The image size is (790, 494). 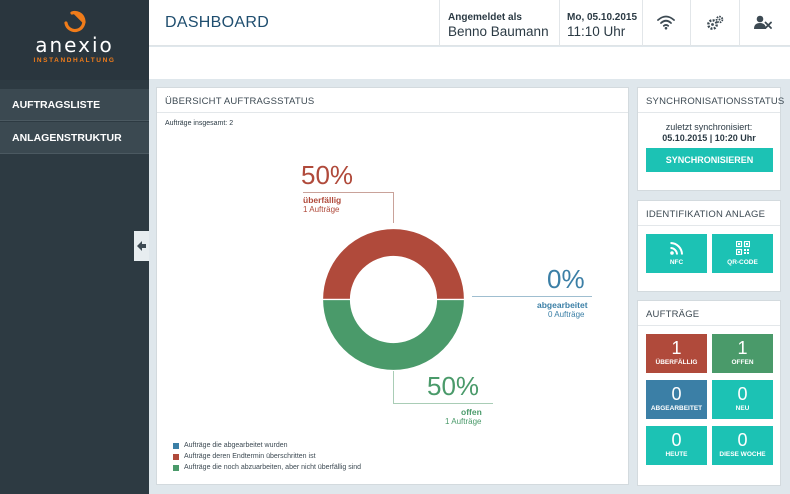 I want to click on nfc-button: NFC, so click(x=676, y=253).